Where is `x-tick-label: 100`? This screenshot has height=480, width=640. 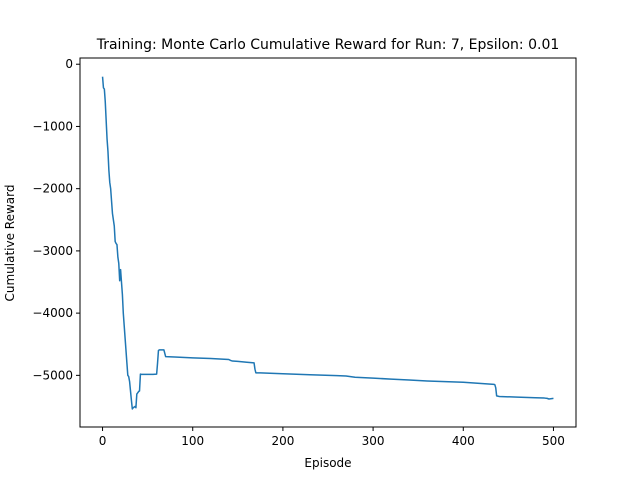
x-tick-label: 100 is located at coordinates (192, 441).